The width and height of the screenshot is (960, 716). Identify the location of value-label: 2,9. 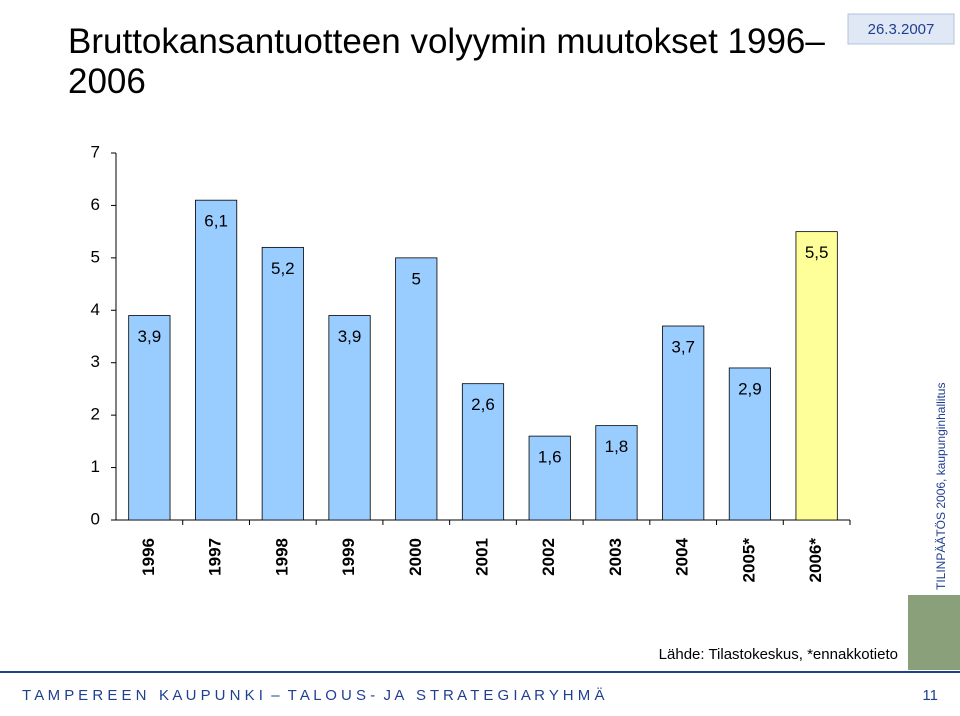
(750, 388).